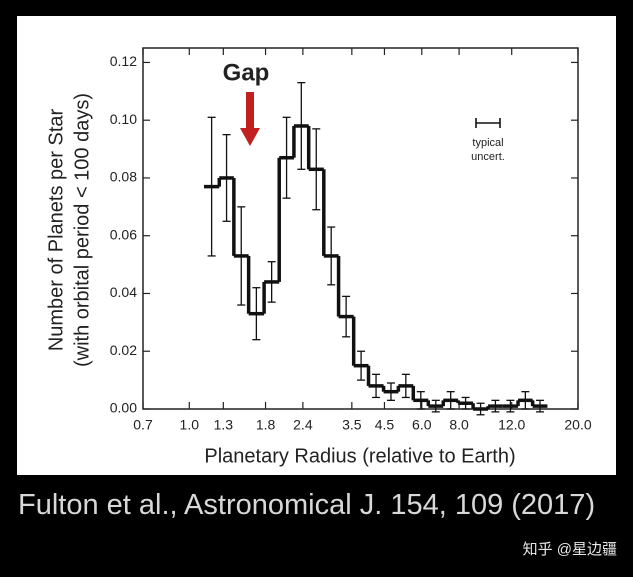 This screenshot has width=633, height=577. Describe the element at coordinates (246, 72) in the screenshot. I see `gap-annotation: Gap` at that location.